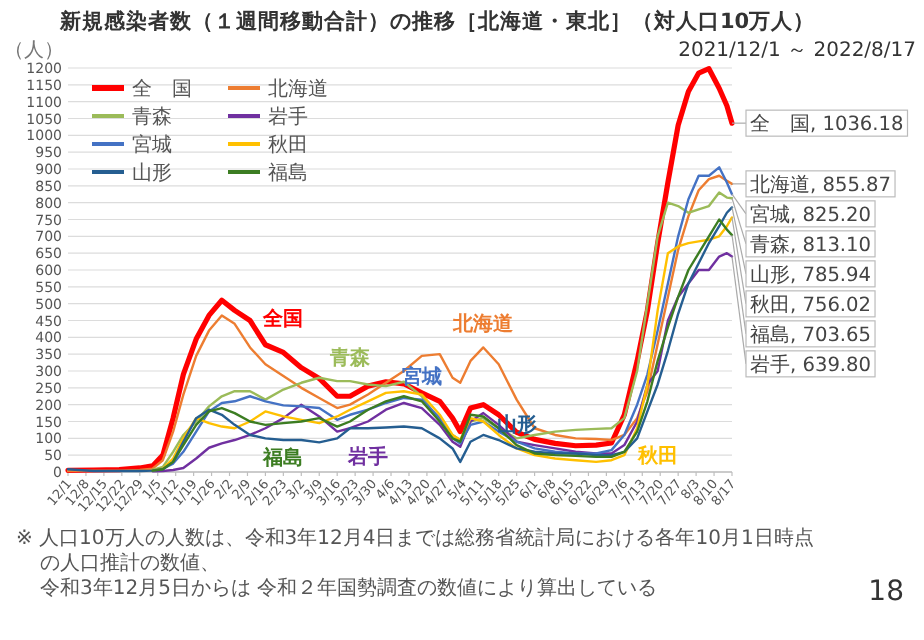  I want to click on data-label: 福島, 703.65, so click(811, 334).